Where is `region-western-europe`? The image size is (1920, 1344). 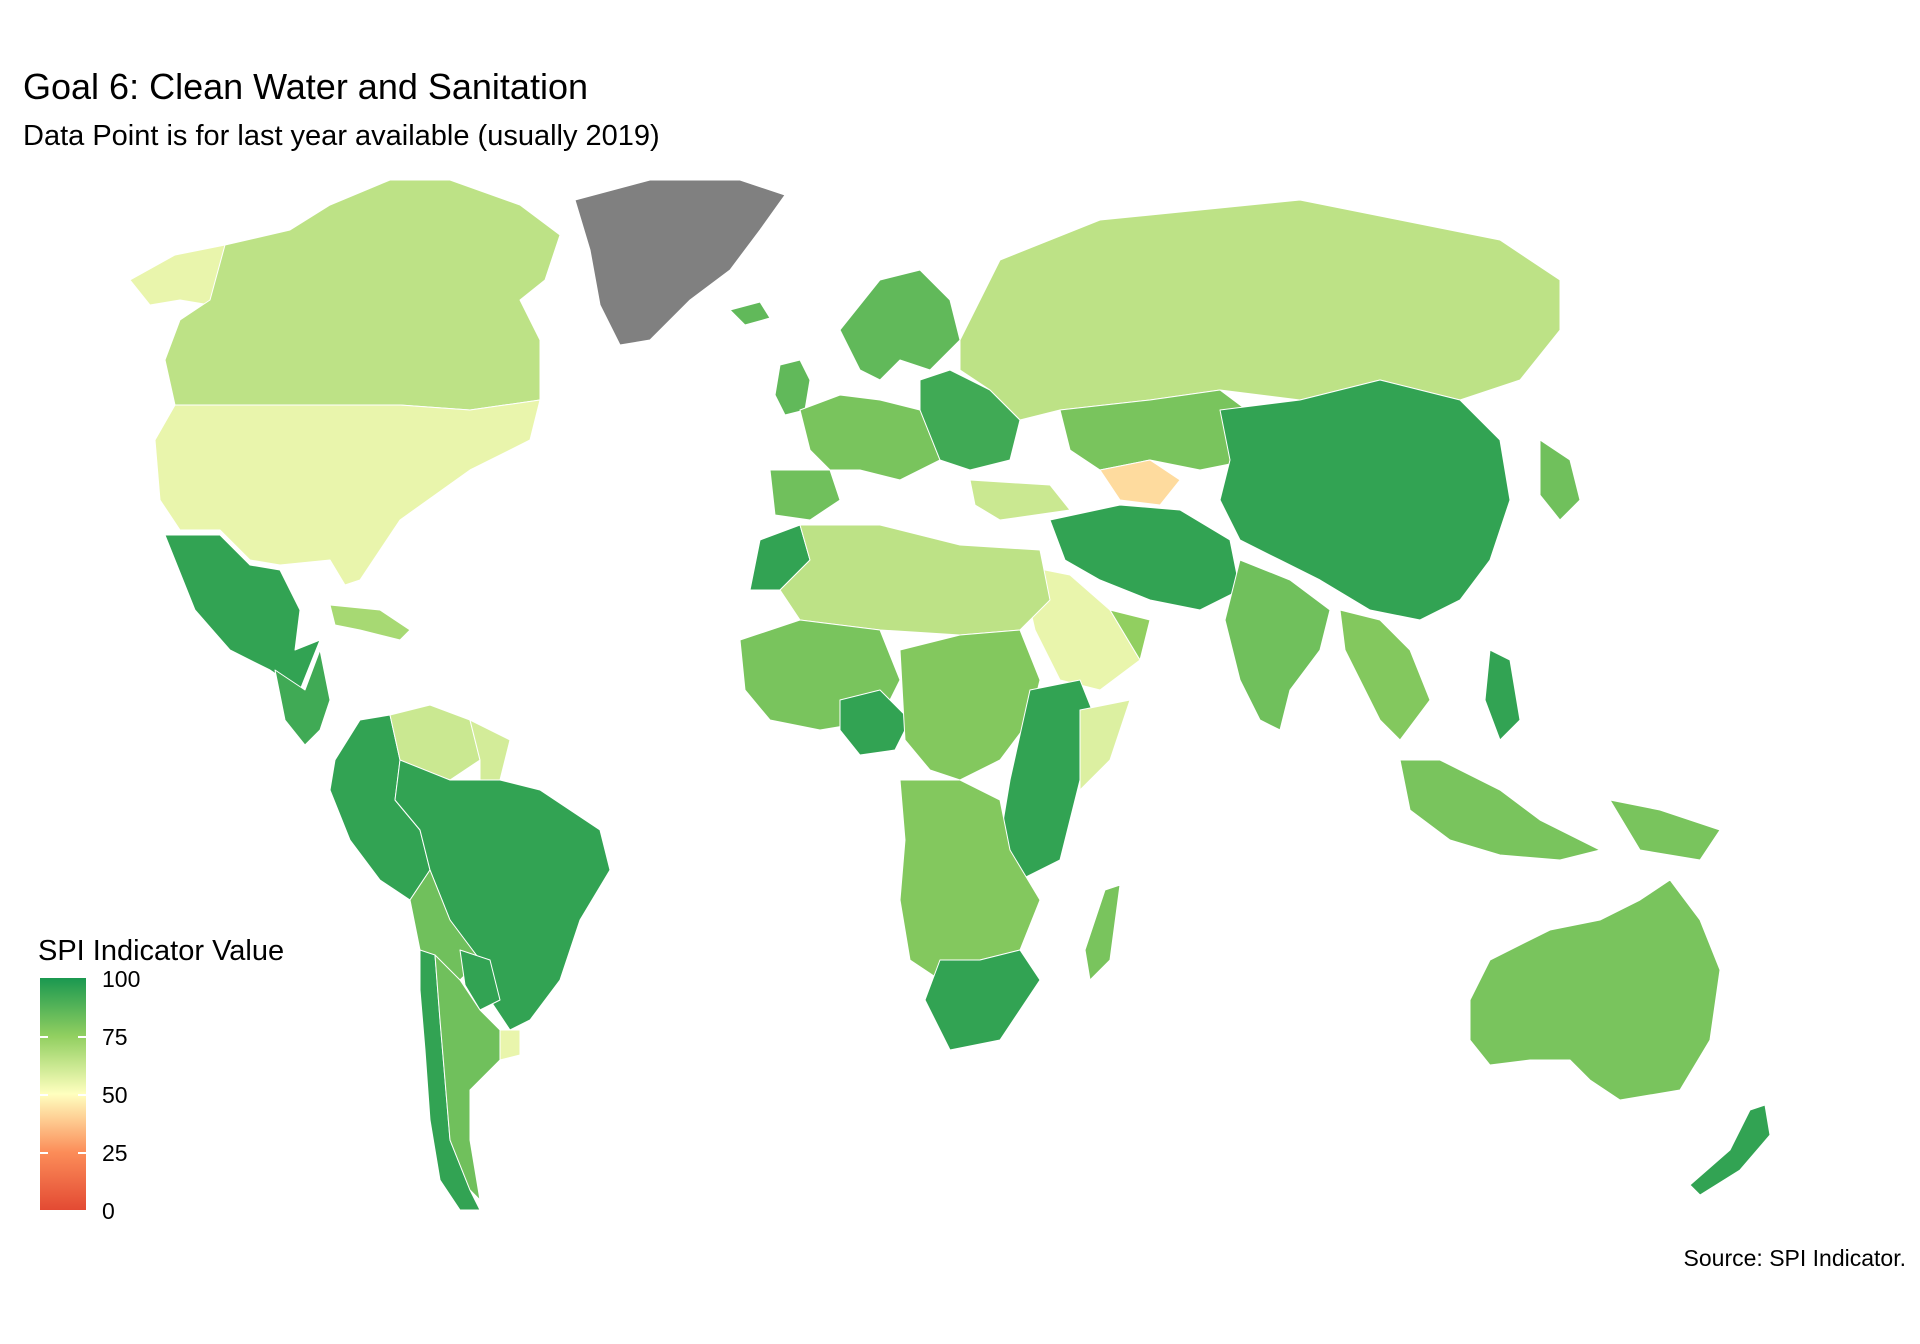
region-western-europe is located at coordinates (870, 437).